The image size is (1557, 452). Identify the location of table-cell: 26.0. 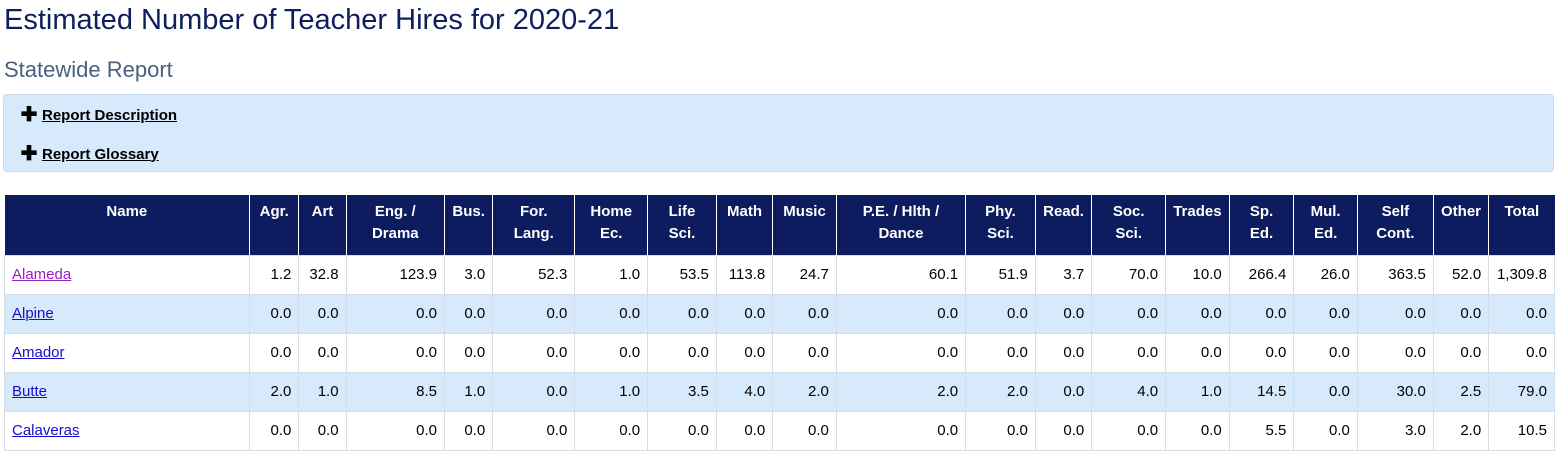
(1325, 274).